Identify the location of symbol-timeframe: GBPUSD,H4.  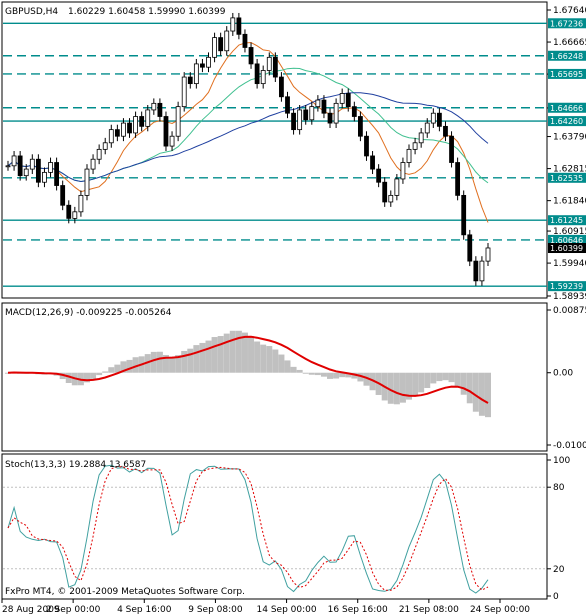
(31, 12).